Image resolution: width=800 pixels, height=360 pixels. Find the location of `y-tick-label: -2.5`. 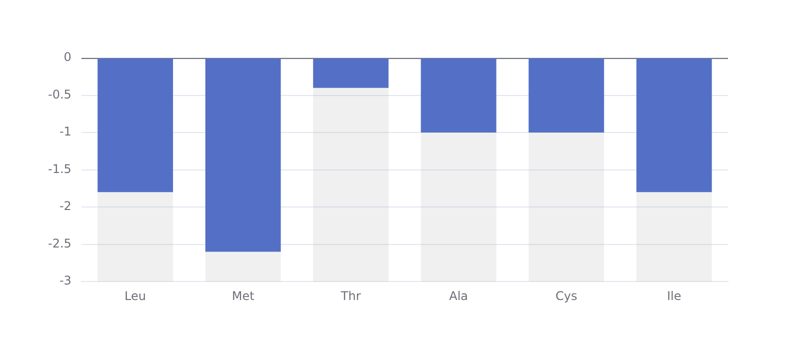

y-tick-label: -2.5 is located at coordinates (60, 243).